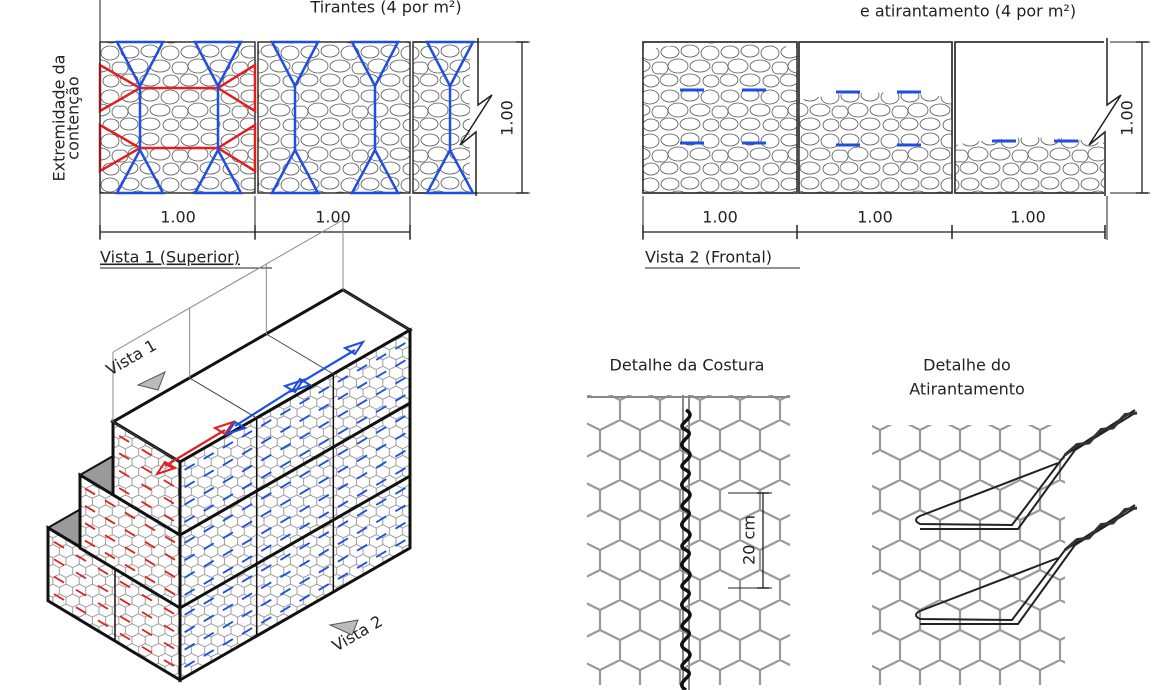 This screenshot has width=1158, height=690. What do you see at coordinates (749, 540) in the screenshot?
I see `dim-label: 20 cm` at bounding box center [749, 540].